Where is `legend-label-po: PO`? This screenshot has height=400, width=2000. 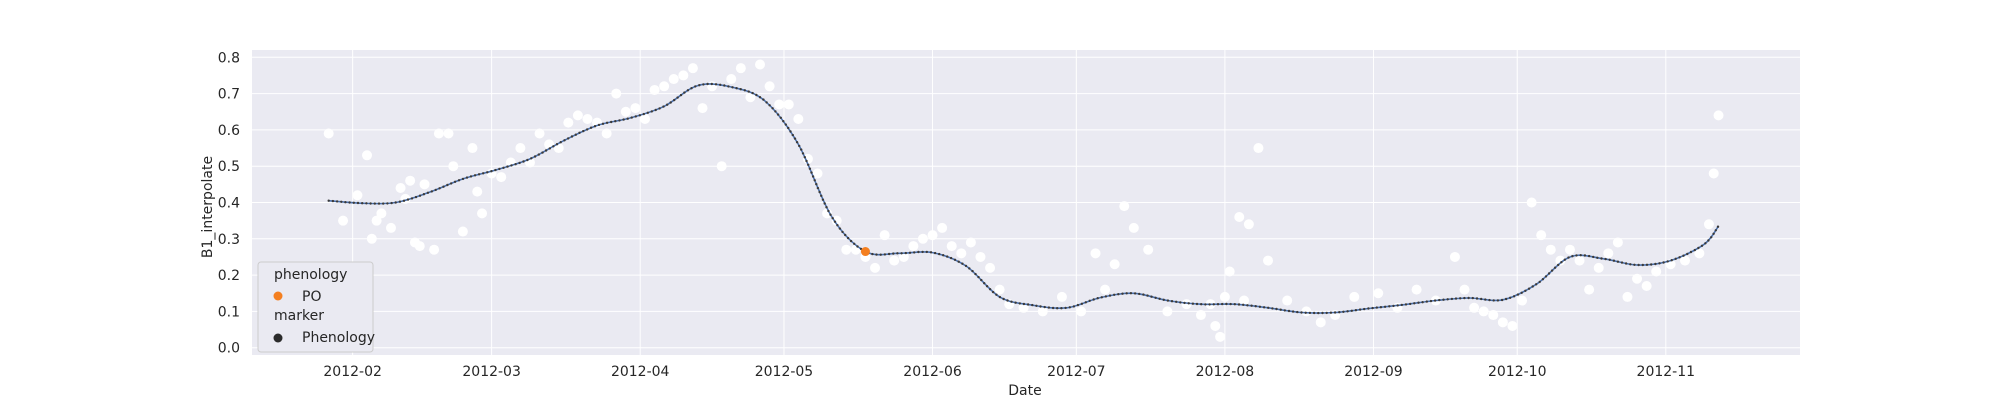 legend-label-po: PO is located at coordinates (311, 297).